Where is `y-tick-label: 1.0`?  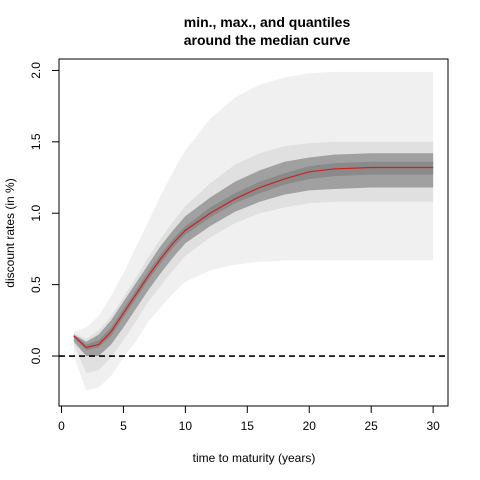 y-tick-label: 1.0 is located at coordinates (36, 213).